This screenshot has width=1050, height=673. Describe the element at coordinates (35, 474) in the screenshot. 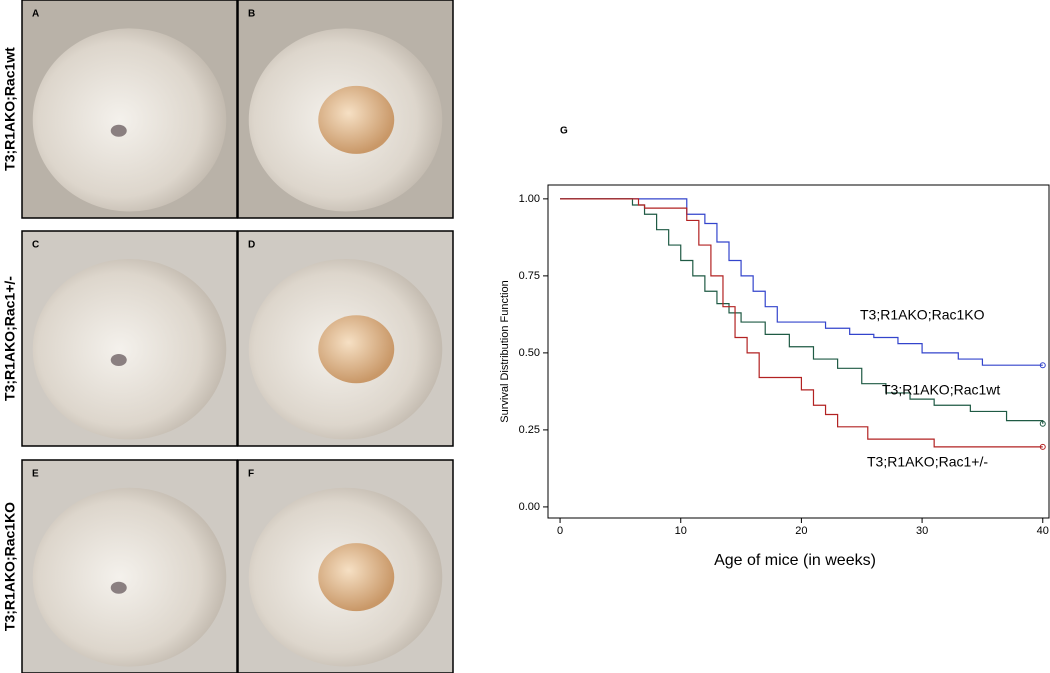

I see `panel-label: E` at that location.